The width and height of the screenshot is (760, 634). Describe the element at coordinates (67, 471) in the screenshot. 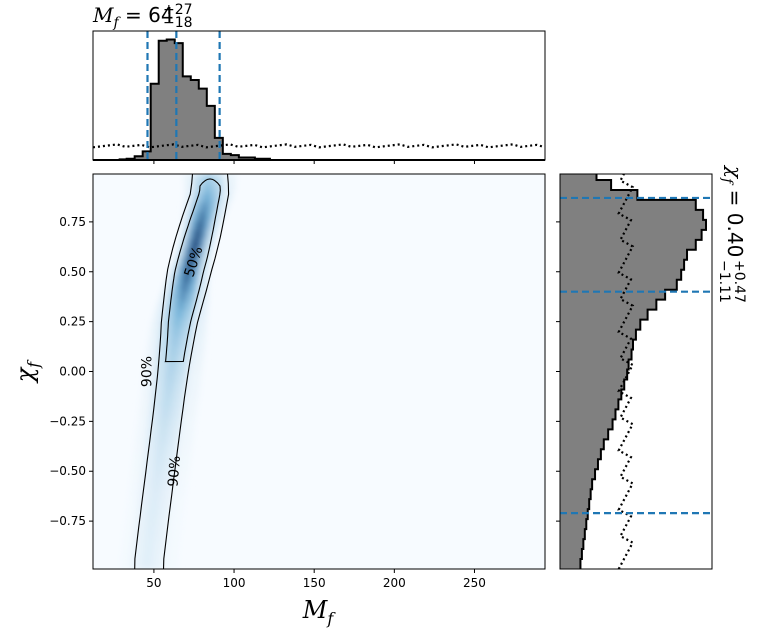

I see `y-tick-label-1: −0.50` at that location.